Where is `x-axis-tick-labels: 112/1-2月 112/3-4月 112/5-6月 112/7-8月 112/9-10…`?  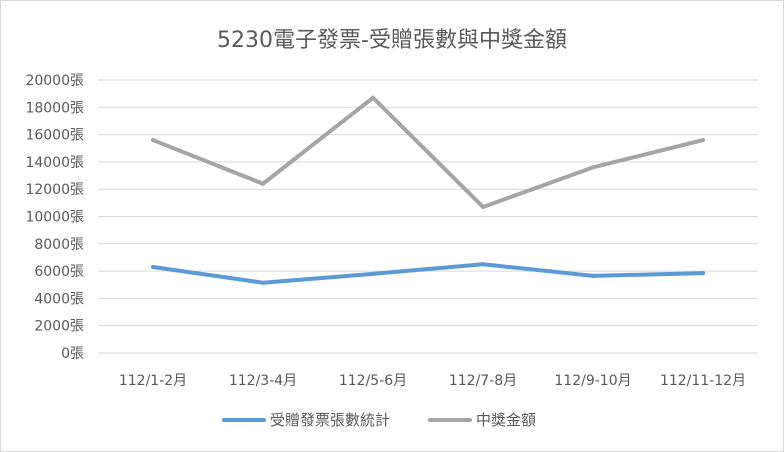 x-axis-tick-labels: 112/1-2月 112/3-4月 112/5-6月 112/7-8月 112/9-10… is located at coordinates (432, 381).